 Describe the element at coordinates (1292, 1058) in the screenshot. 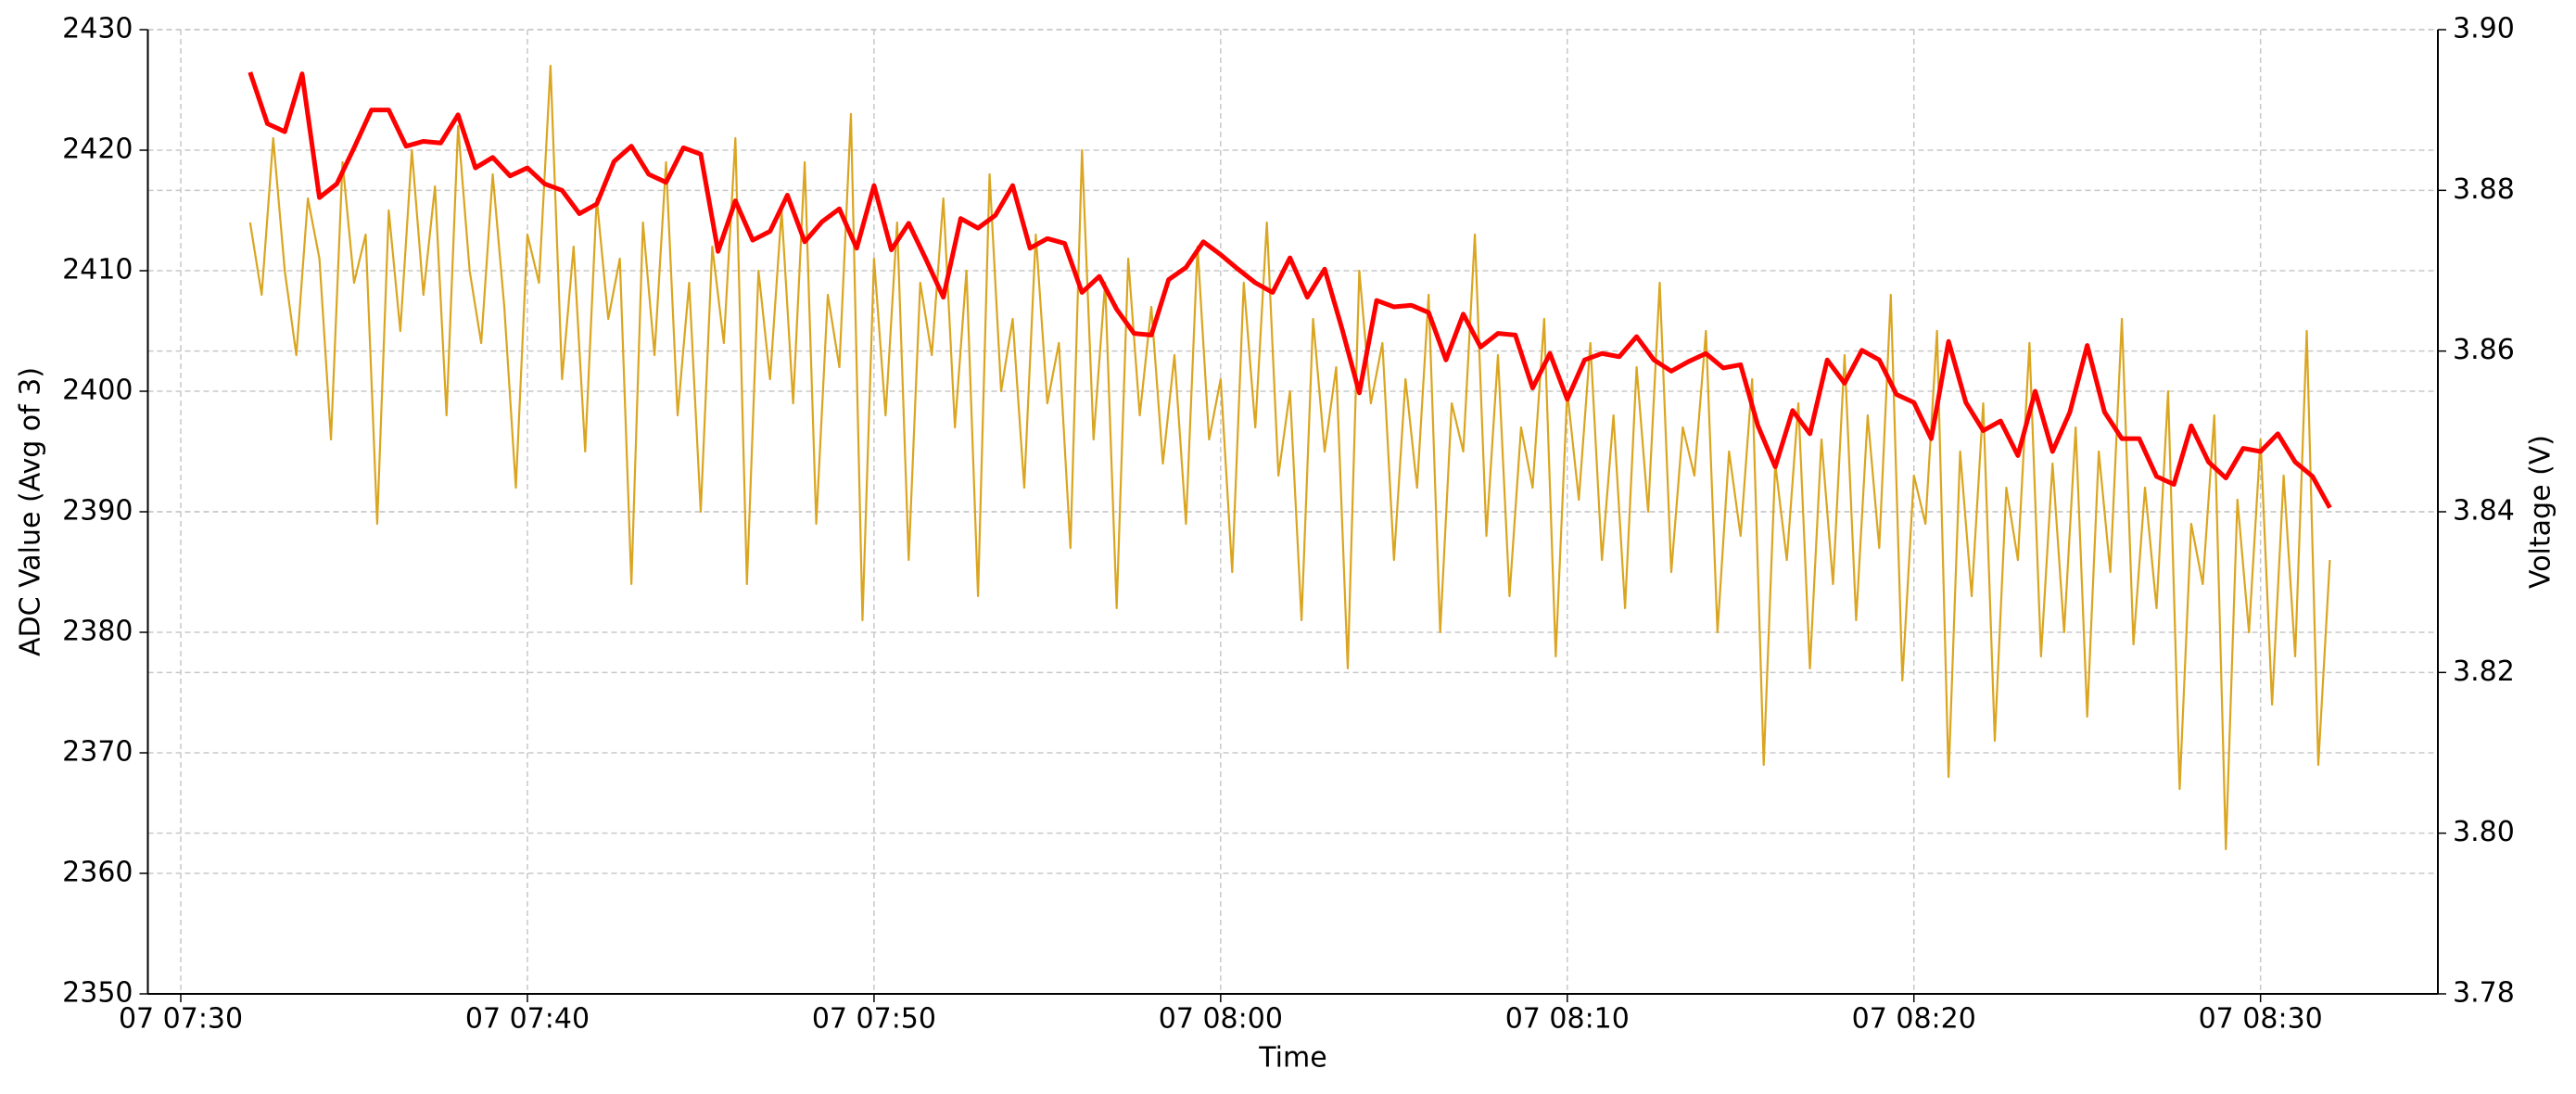

I see `x-axis-title: Time` at that location.